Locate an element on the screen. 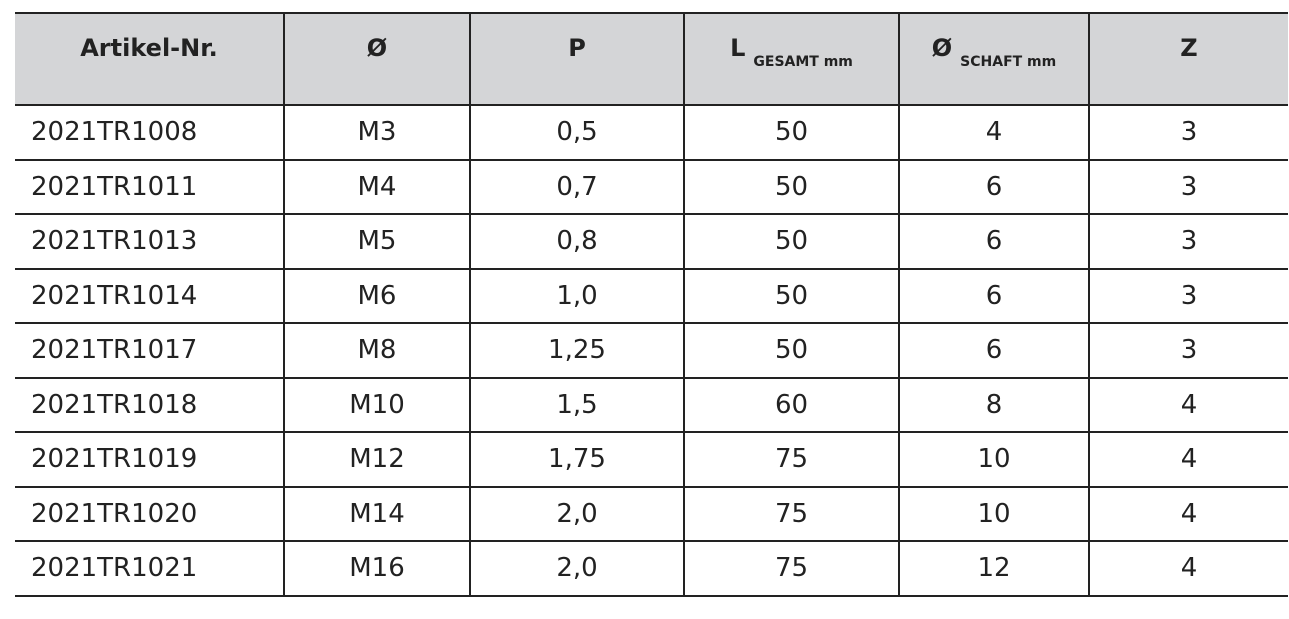  cell-shank-diameter: 4 is located at coordinates (994, 132).